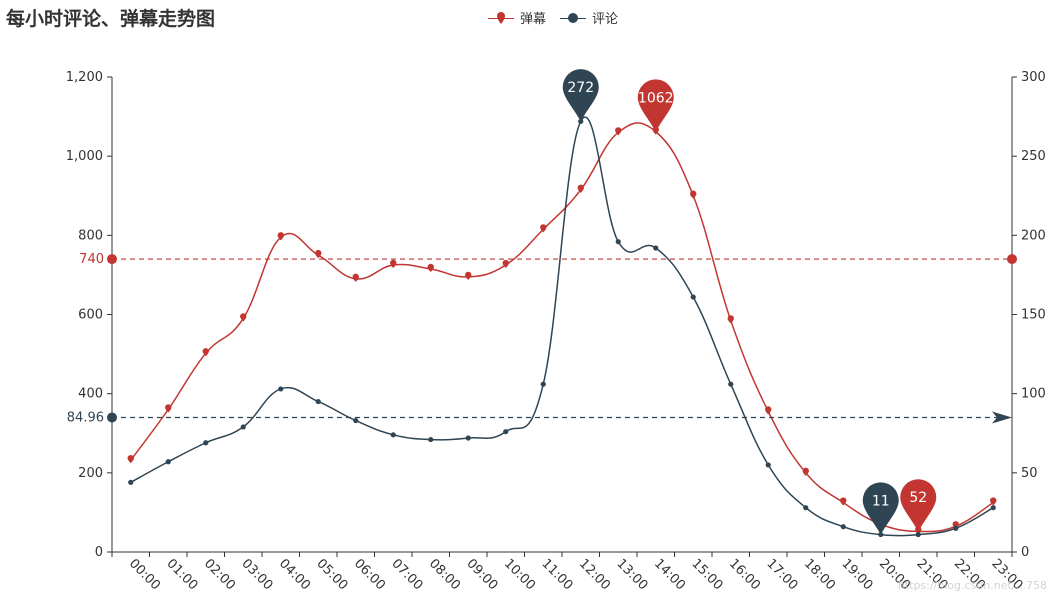 The width and height of the screenshot is (1059, 600). I want to click on average-markline-label: 740, so click(91, 259).